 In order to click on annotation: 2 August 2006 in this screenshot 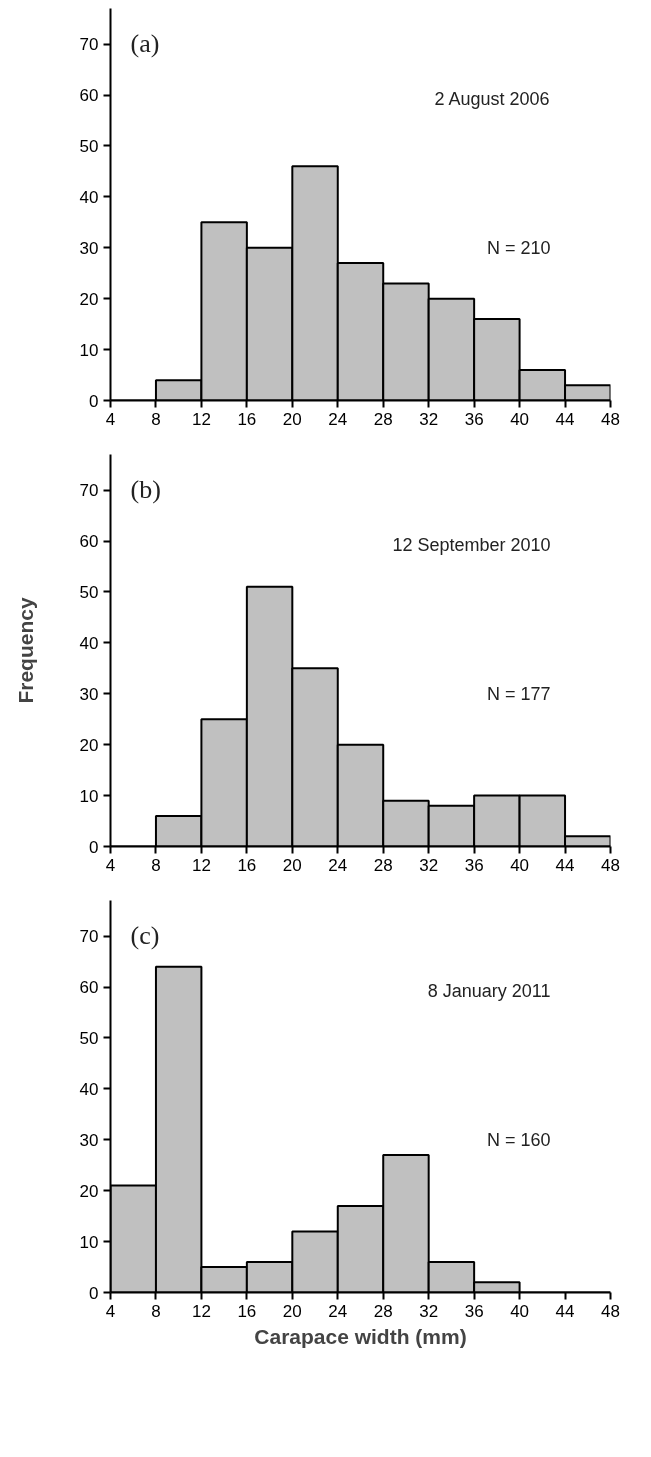, I will do `click(492, 98)`.